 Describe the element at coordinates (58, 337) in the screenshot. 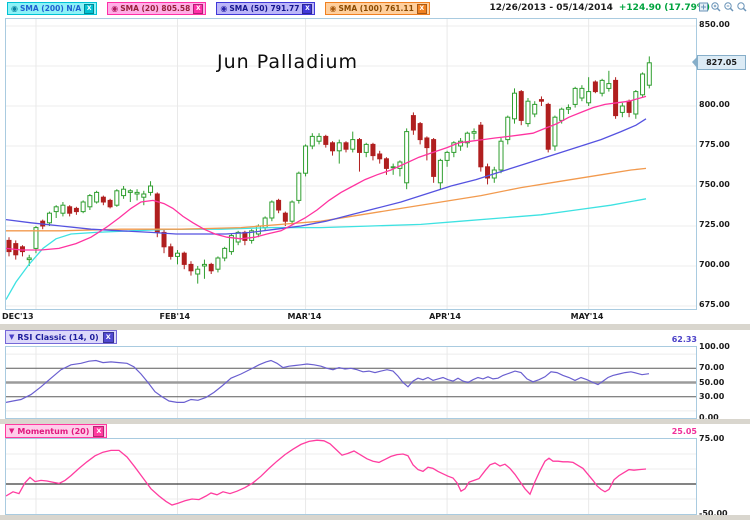

I see `rsi-indicator-label: RSI Classic (14, 0)` at that location.